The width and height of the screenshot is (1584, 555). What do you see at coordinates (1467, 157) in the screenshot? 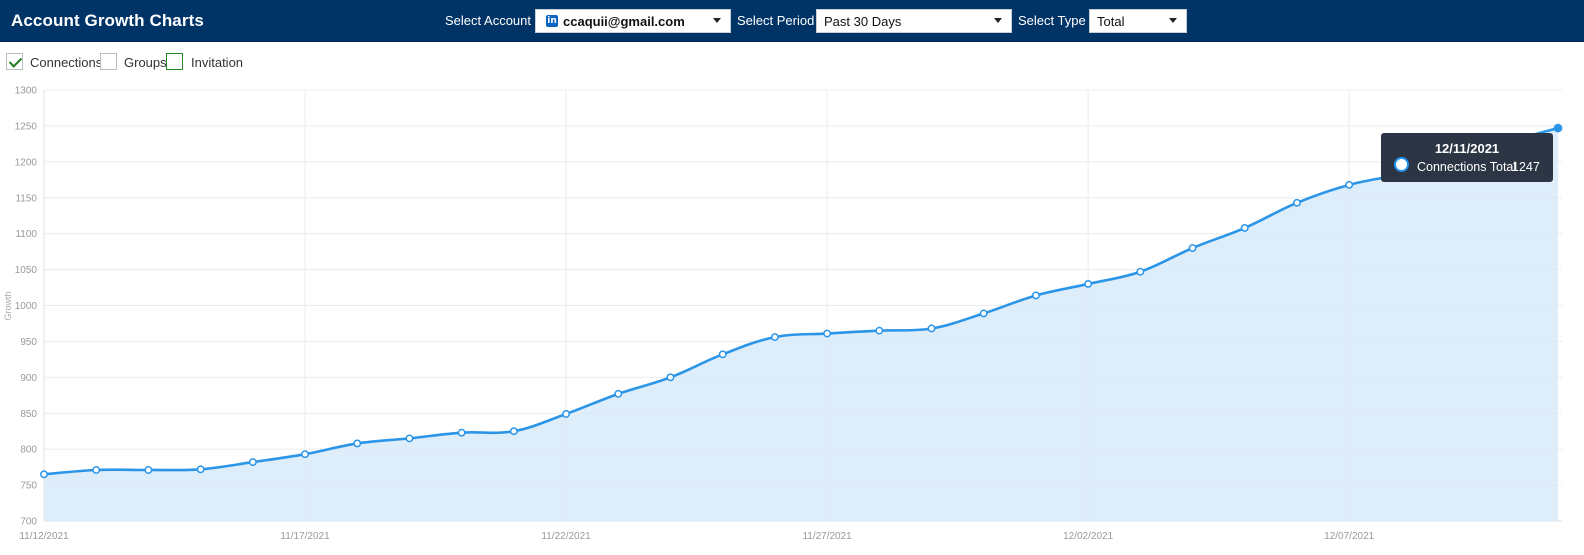
I see `chart-tooltip: 12/11/2021 Connections Total 1247` at bounding box center [1467, 157].